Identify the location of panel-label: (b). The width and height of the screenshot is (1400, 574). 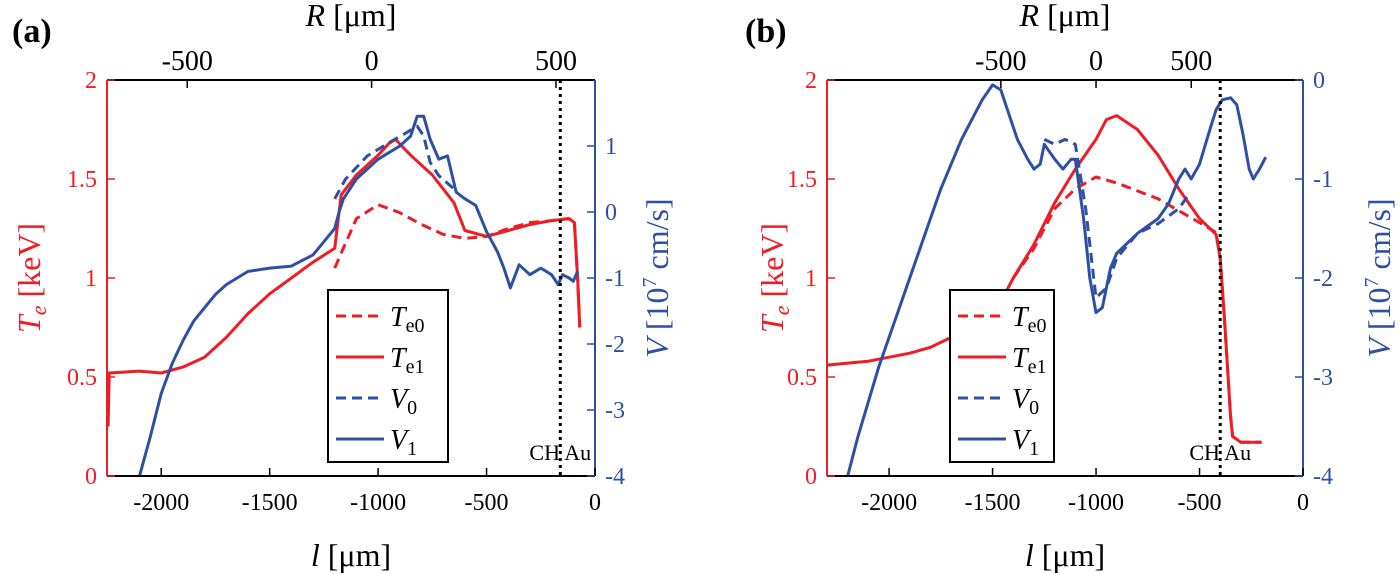
(766, 31).